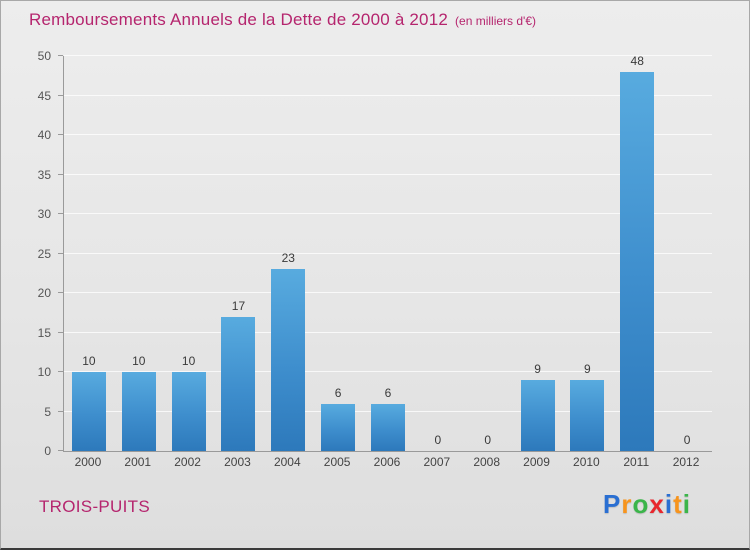  What do you see at coordinates (536, 462) in the screenshot?
I see `x-tick-label: 2009` at bounding box center [536, 462].